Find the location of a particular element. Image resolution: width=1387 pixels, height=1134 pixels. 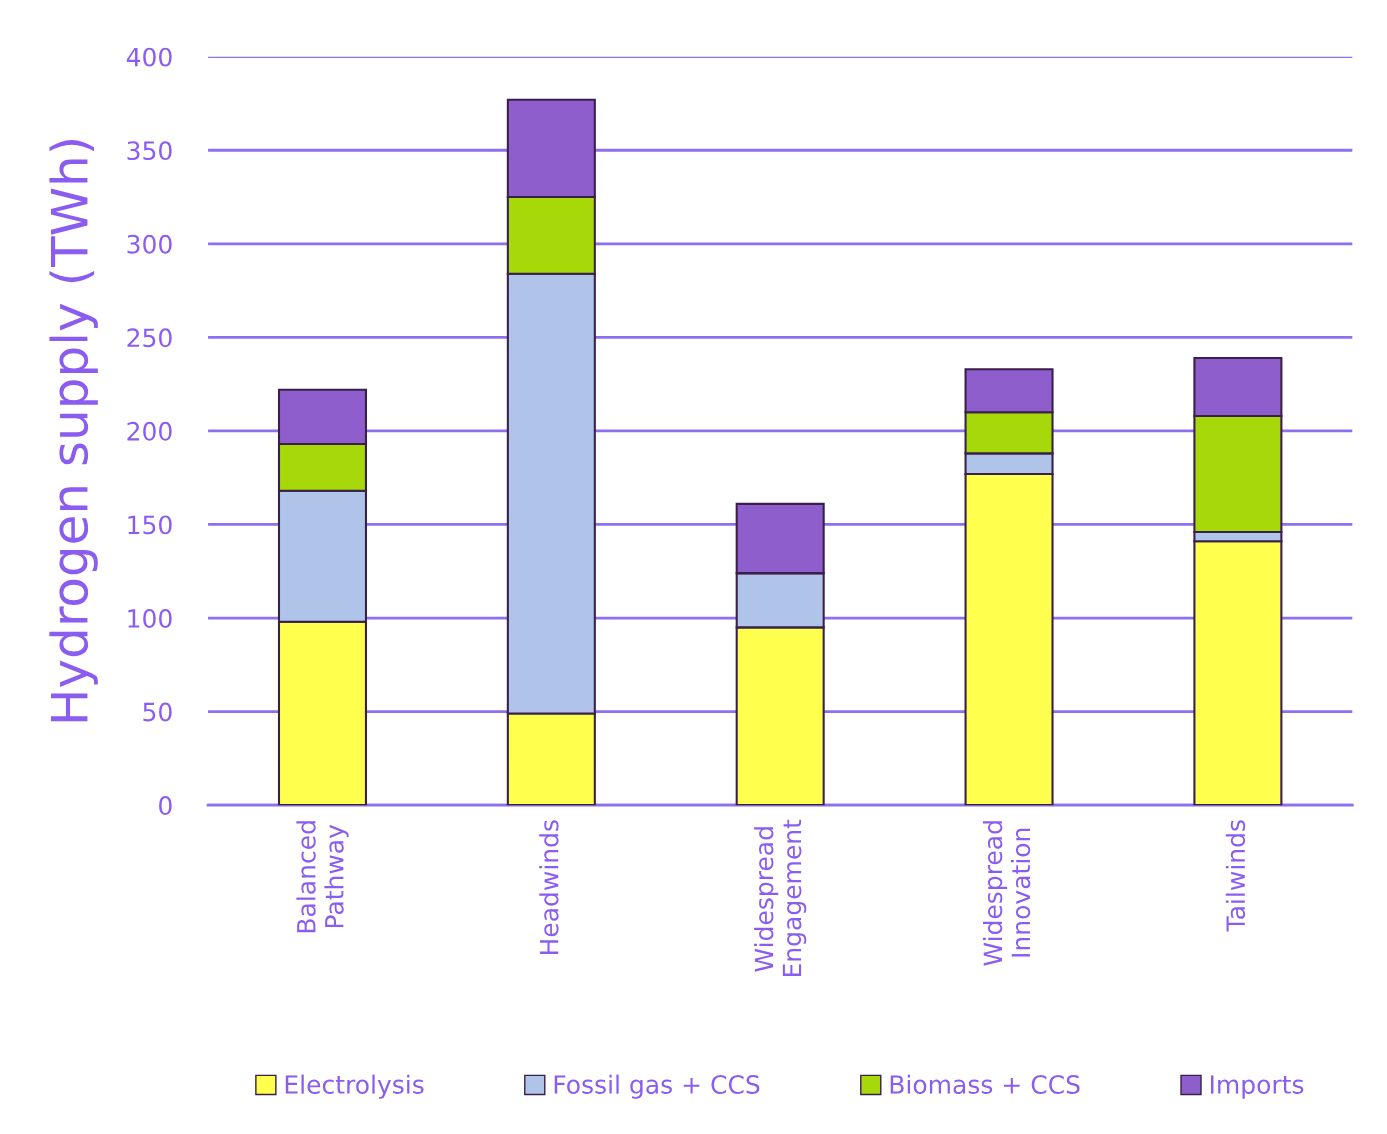

y-tick-label: 400 is located at coordinates (149, 57).